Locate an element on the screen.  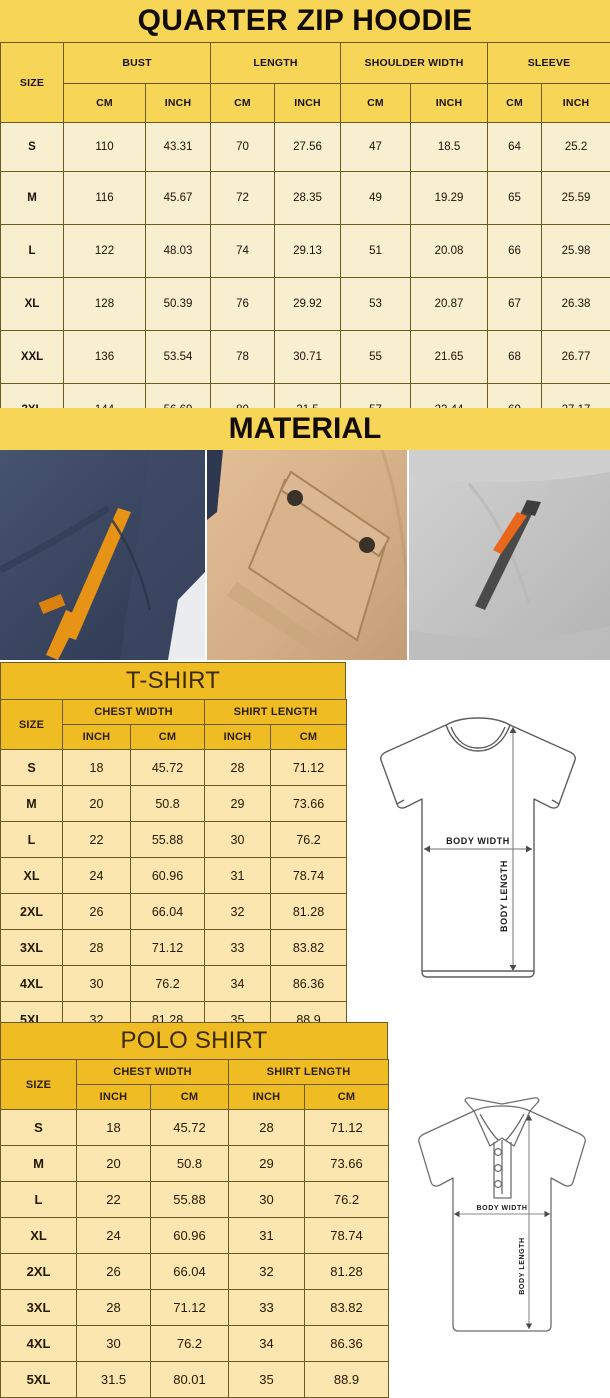
hoodie-unit-length-cm: CM is located at coordinates (243, 103).